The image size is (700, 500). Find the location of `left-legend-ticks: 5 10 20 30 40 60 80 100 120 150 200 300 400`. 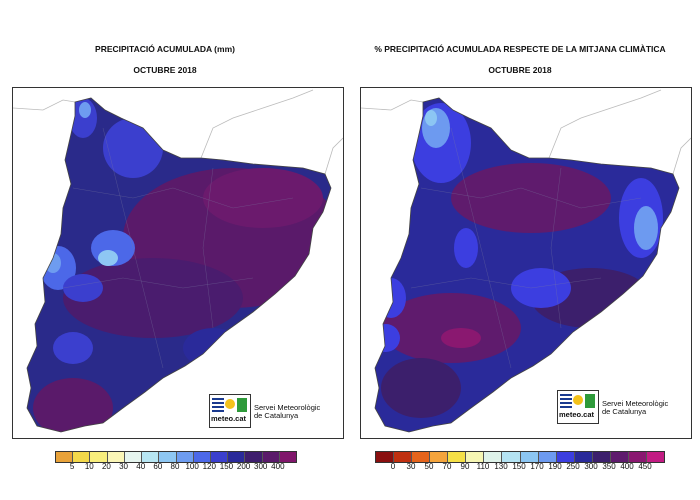

left-legend-ticks: 5 10 20 30 40 60 80 100 120 150 200 300 400 is located at coordinates (175, 468).